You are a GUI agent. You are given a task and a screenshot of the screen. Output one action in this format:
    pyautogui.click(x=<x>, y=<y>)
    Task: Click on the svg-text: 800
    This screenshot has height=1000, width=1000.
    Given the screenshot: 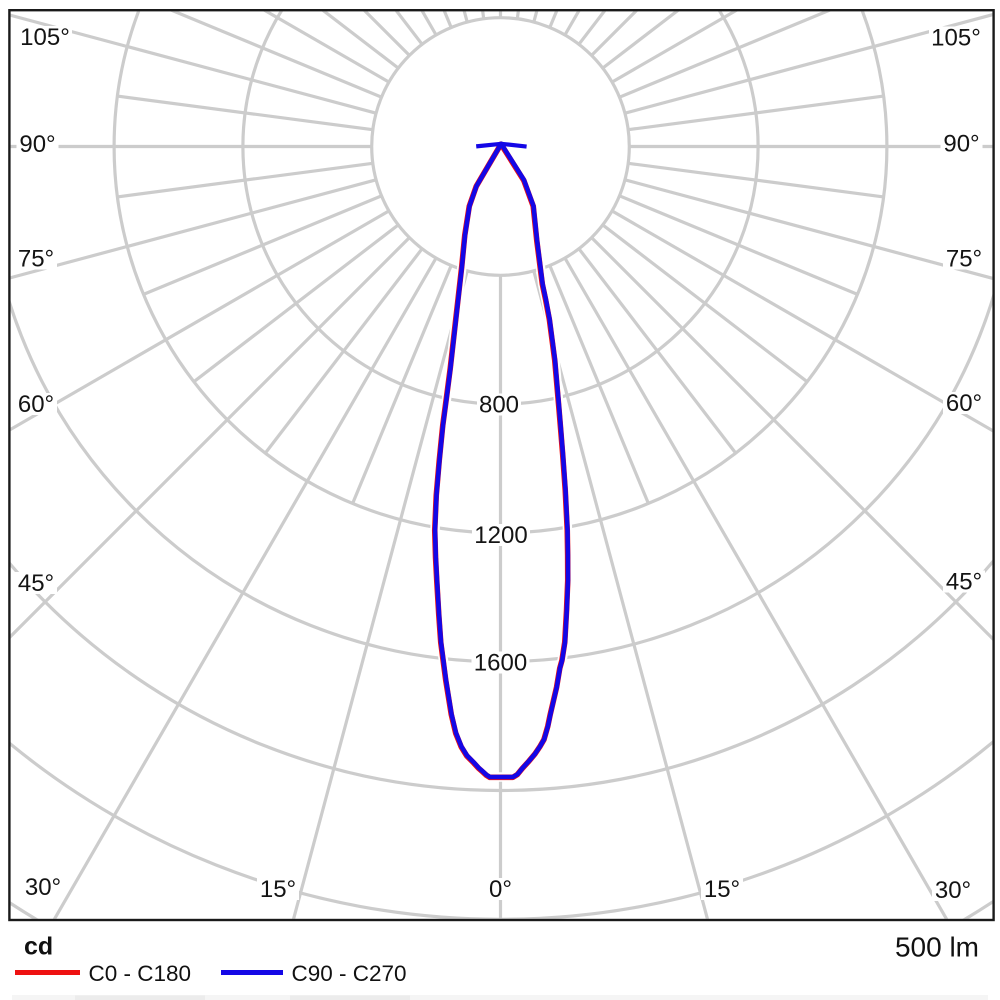 What is the action you would take?
    pyautogui.click(x=499, y=405)
    